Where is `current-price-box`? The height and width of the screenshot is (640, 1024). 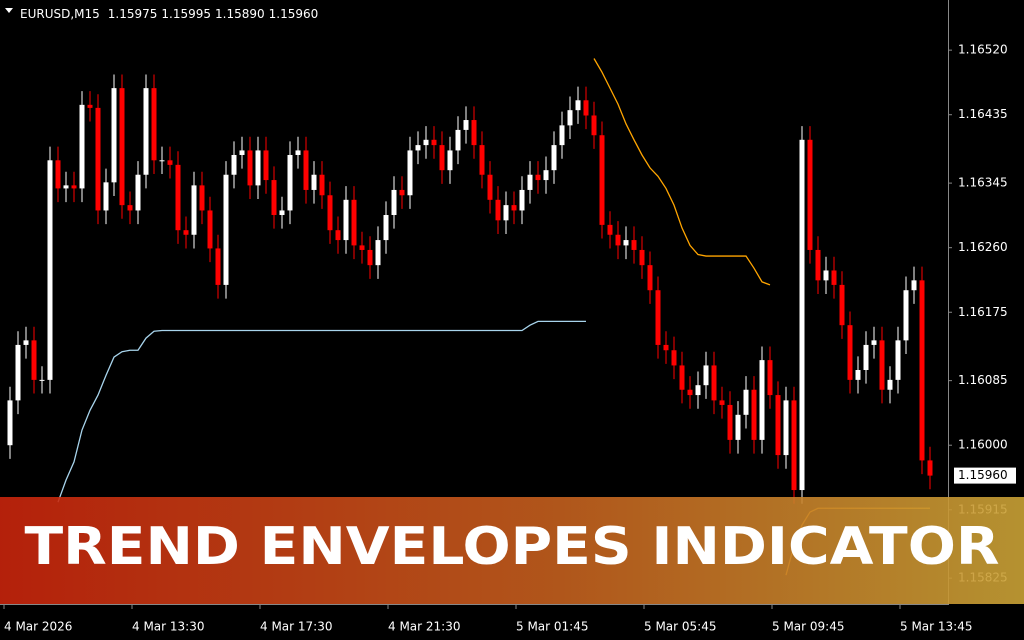 current-price-box is located at coordinates (985, 475).